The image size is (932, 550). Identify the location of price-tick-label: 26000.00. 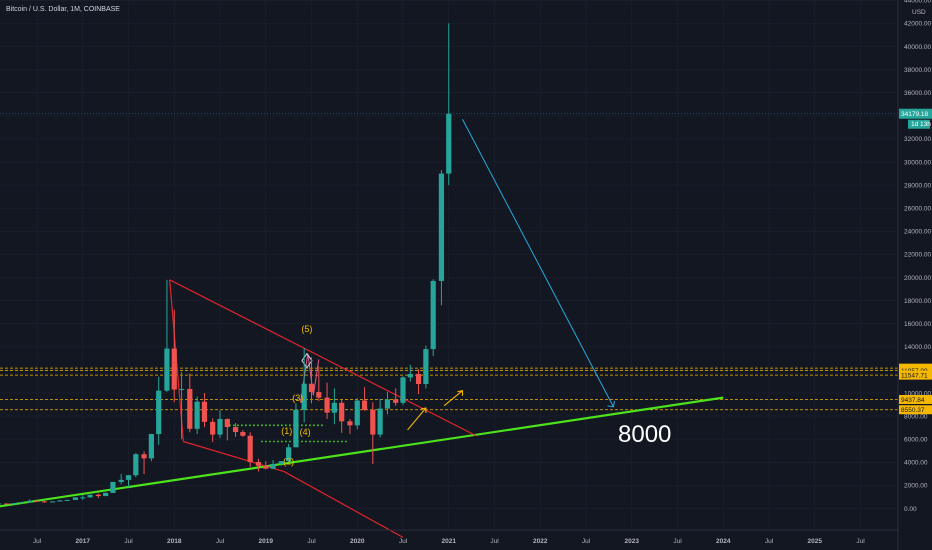
(917, 209).